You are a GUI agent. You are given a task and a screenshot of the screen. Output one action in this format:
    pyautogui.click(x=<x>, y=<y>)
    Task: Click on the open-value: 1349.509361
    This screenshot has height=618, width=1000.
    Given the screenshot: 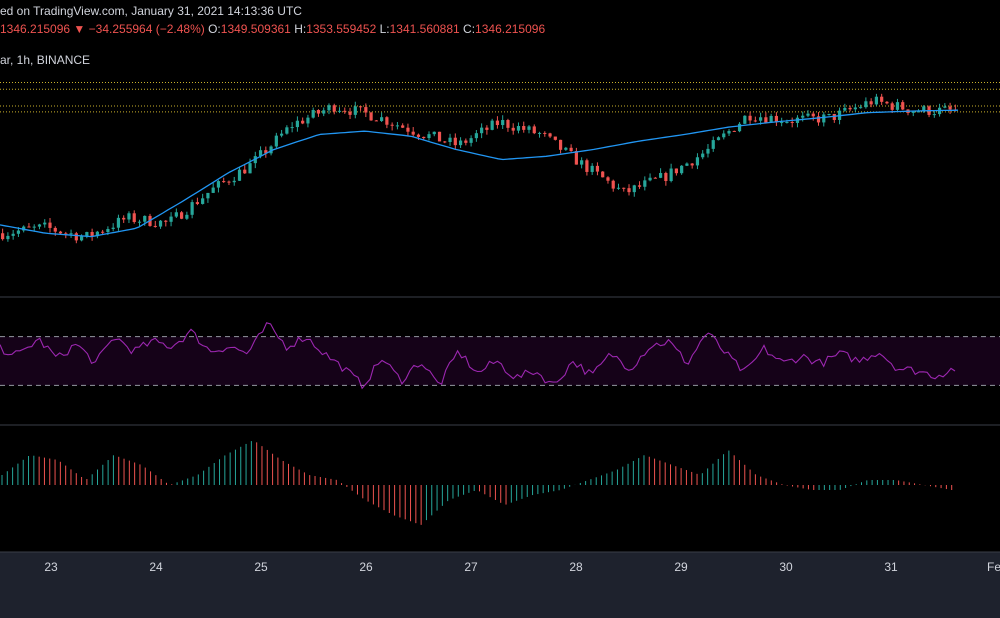 What is the action you would take?
    pyautogui.click(x=255, y=29)
    